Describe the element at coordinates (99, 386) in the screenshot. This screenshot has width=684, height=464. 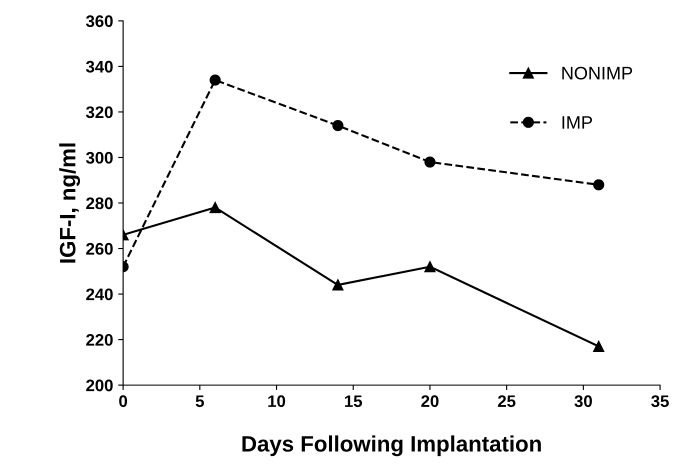
I see `y-tick-label: 200` at that location.